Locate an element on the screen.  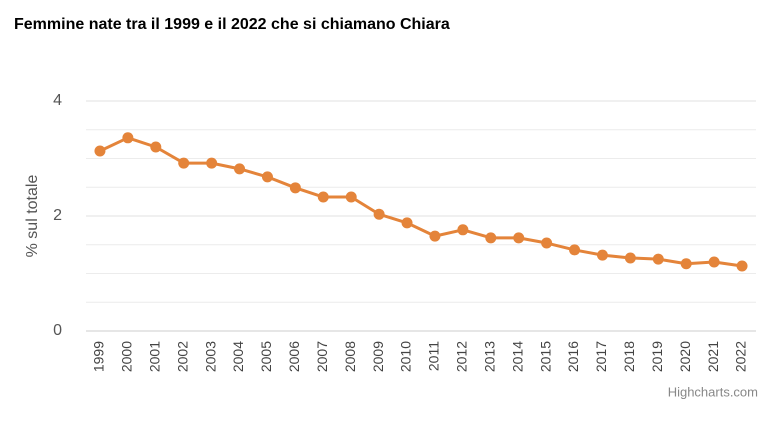
x-tick-label: 2011 is located at coordinates (434, 356).